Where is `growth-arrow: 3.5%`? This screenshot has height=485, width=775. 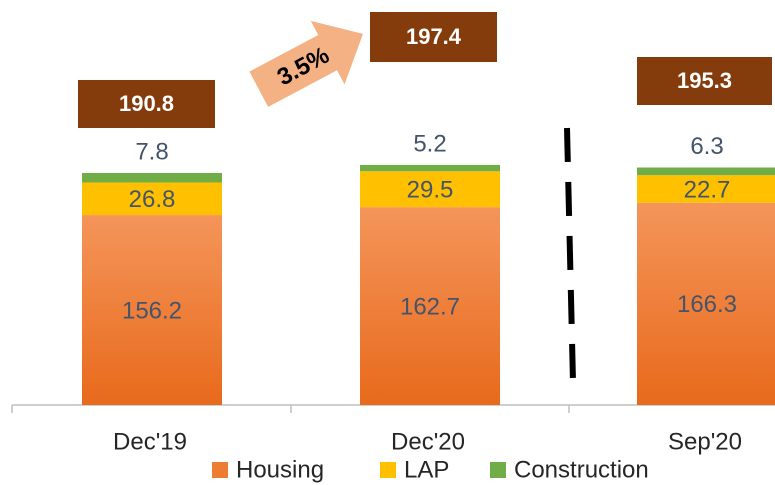
growth-arrow: 3.5% is located at coordinates (306, 63).